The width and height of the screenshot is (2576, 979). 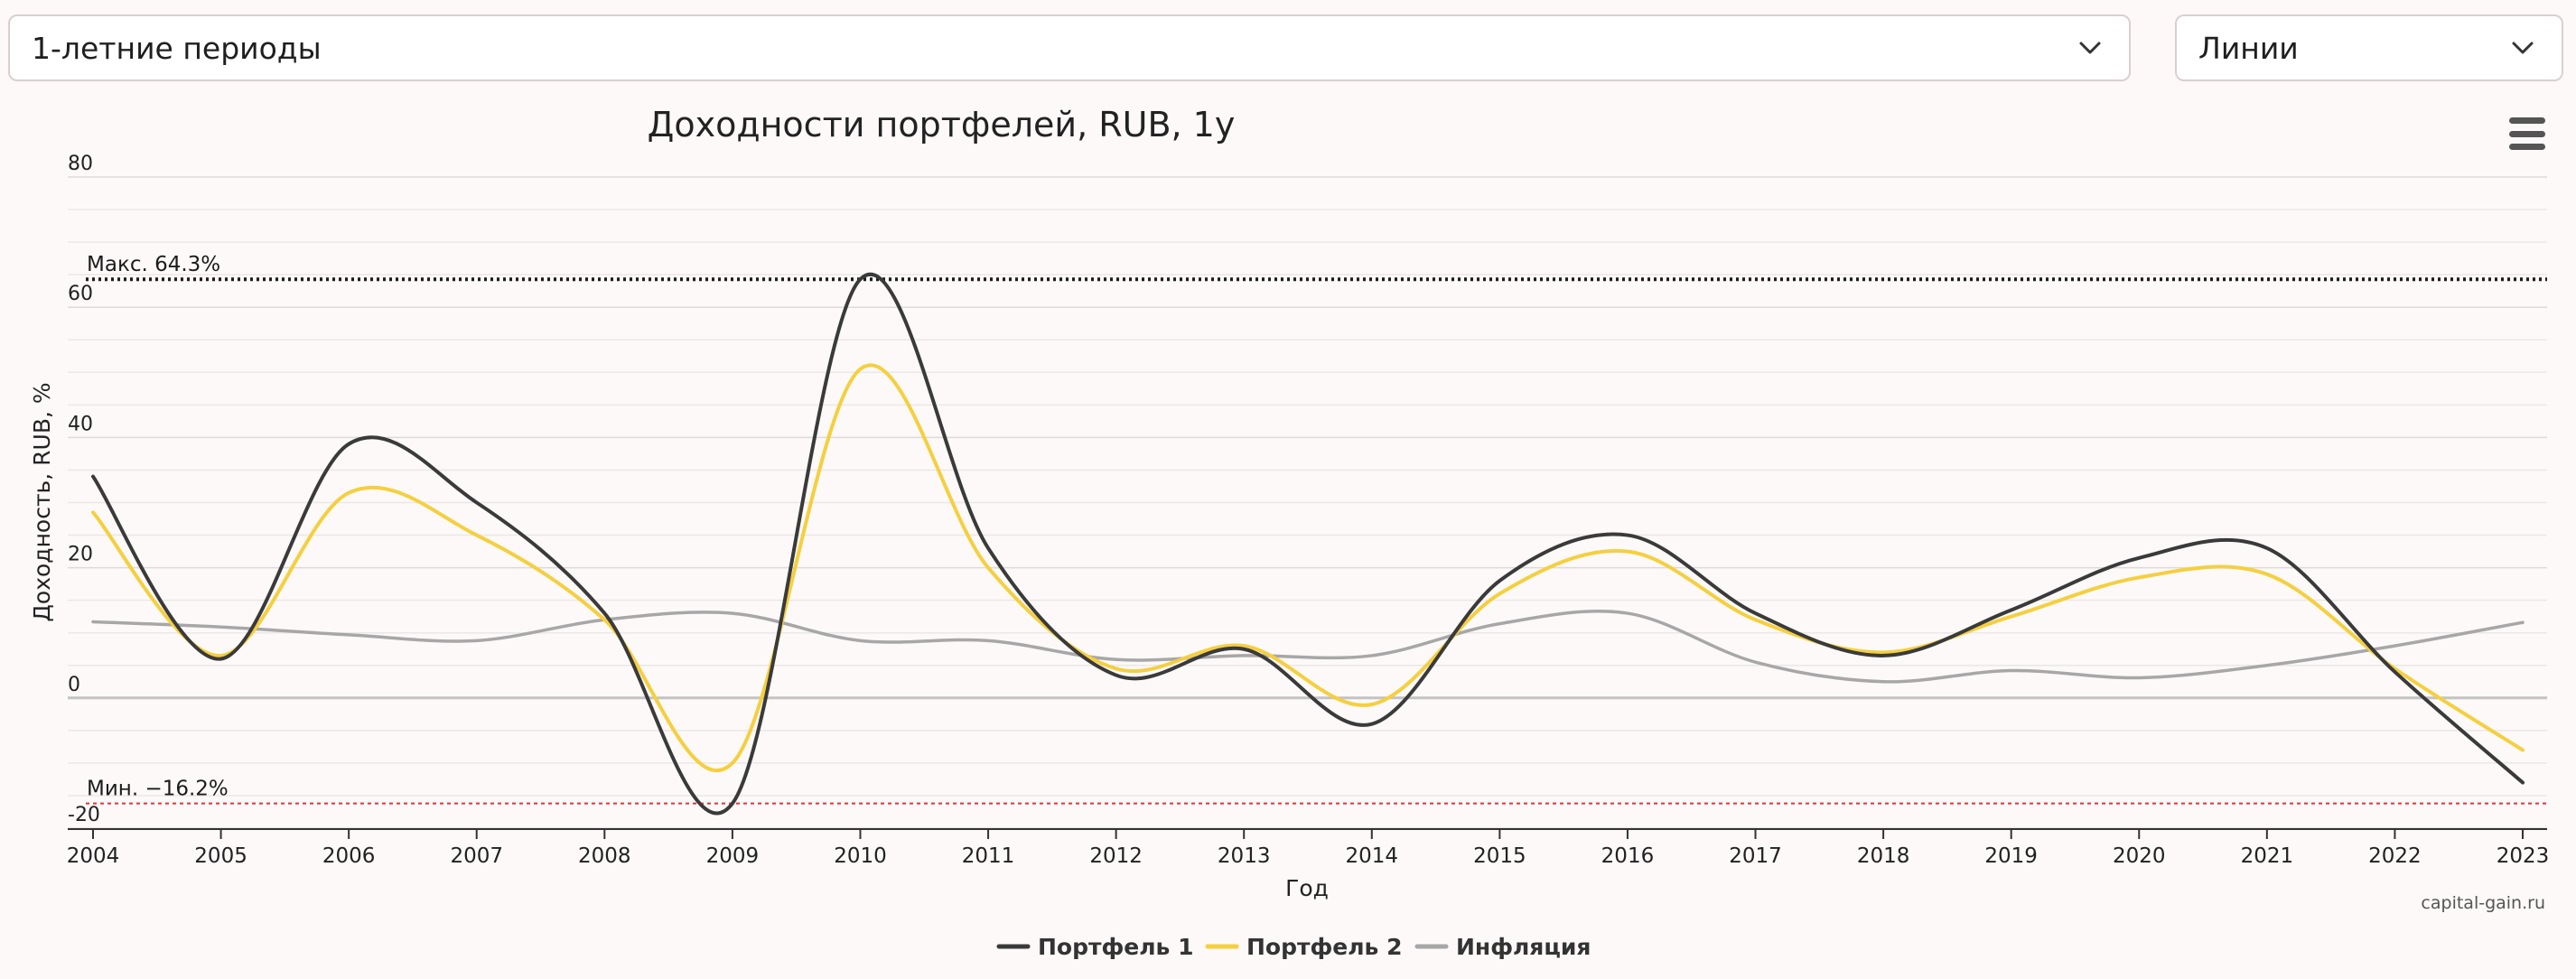 I want to click on x-tick-label: 2006, so click(x=349, y=856).